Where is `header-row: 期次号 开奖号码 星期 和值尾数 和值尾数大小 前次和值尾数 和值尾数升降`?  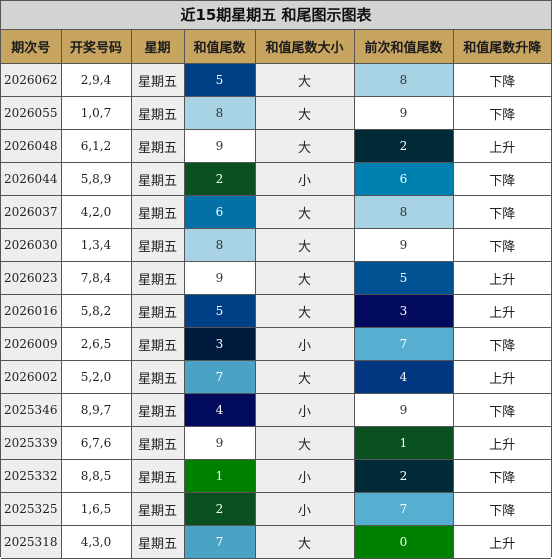
header-row: 期次号 开奖号码 星期 和值尾数 和值尾数大小 前次和值尾数 和值尾数升降 is located at coordinates (276, 47).